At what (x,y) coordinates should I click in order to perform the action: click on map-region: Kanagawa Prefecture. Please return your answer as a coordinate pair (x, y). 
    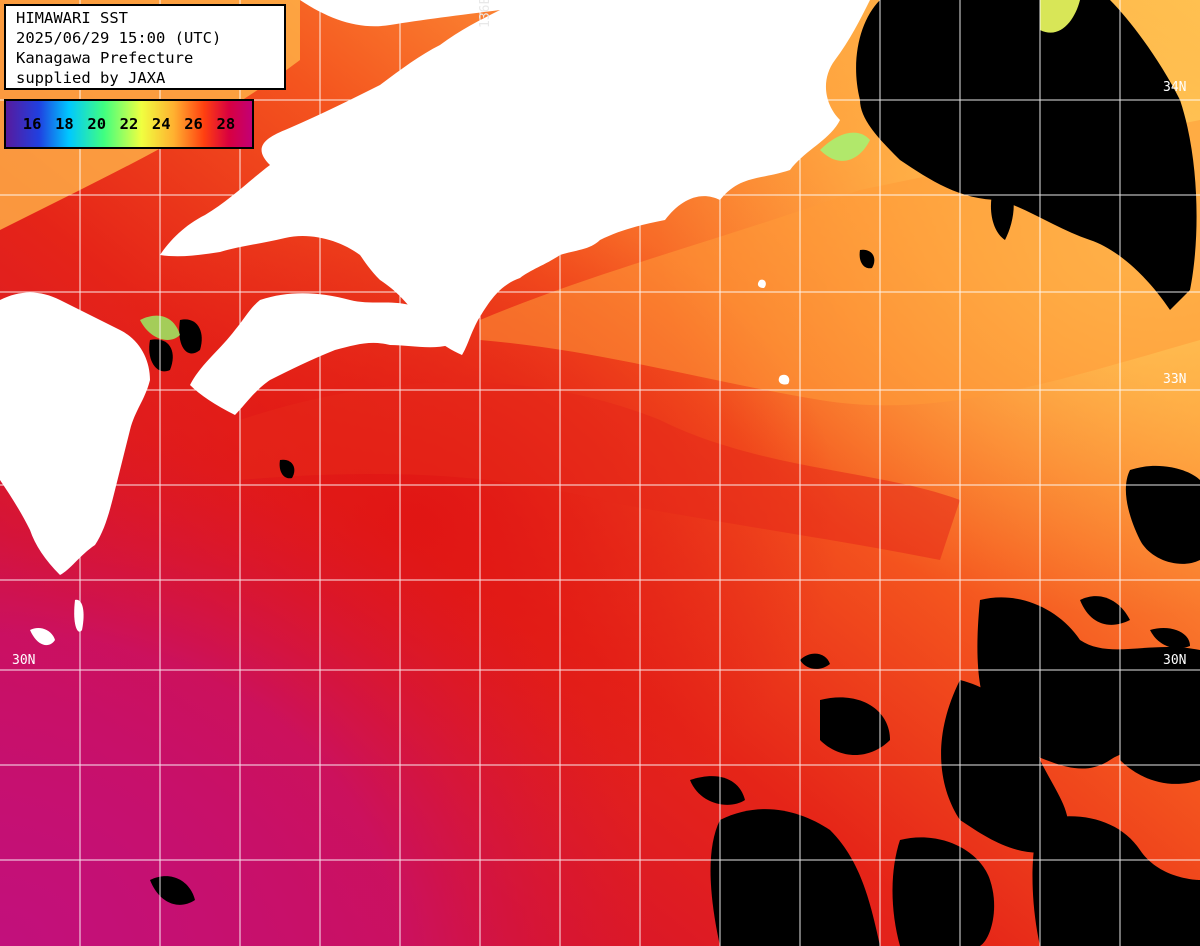
    Looking at the image, I should click on (105, 58).